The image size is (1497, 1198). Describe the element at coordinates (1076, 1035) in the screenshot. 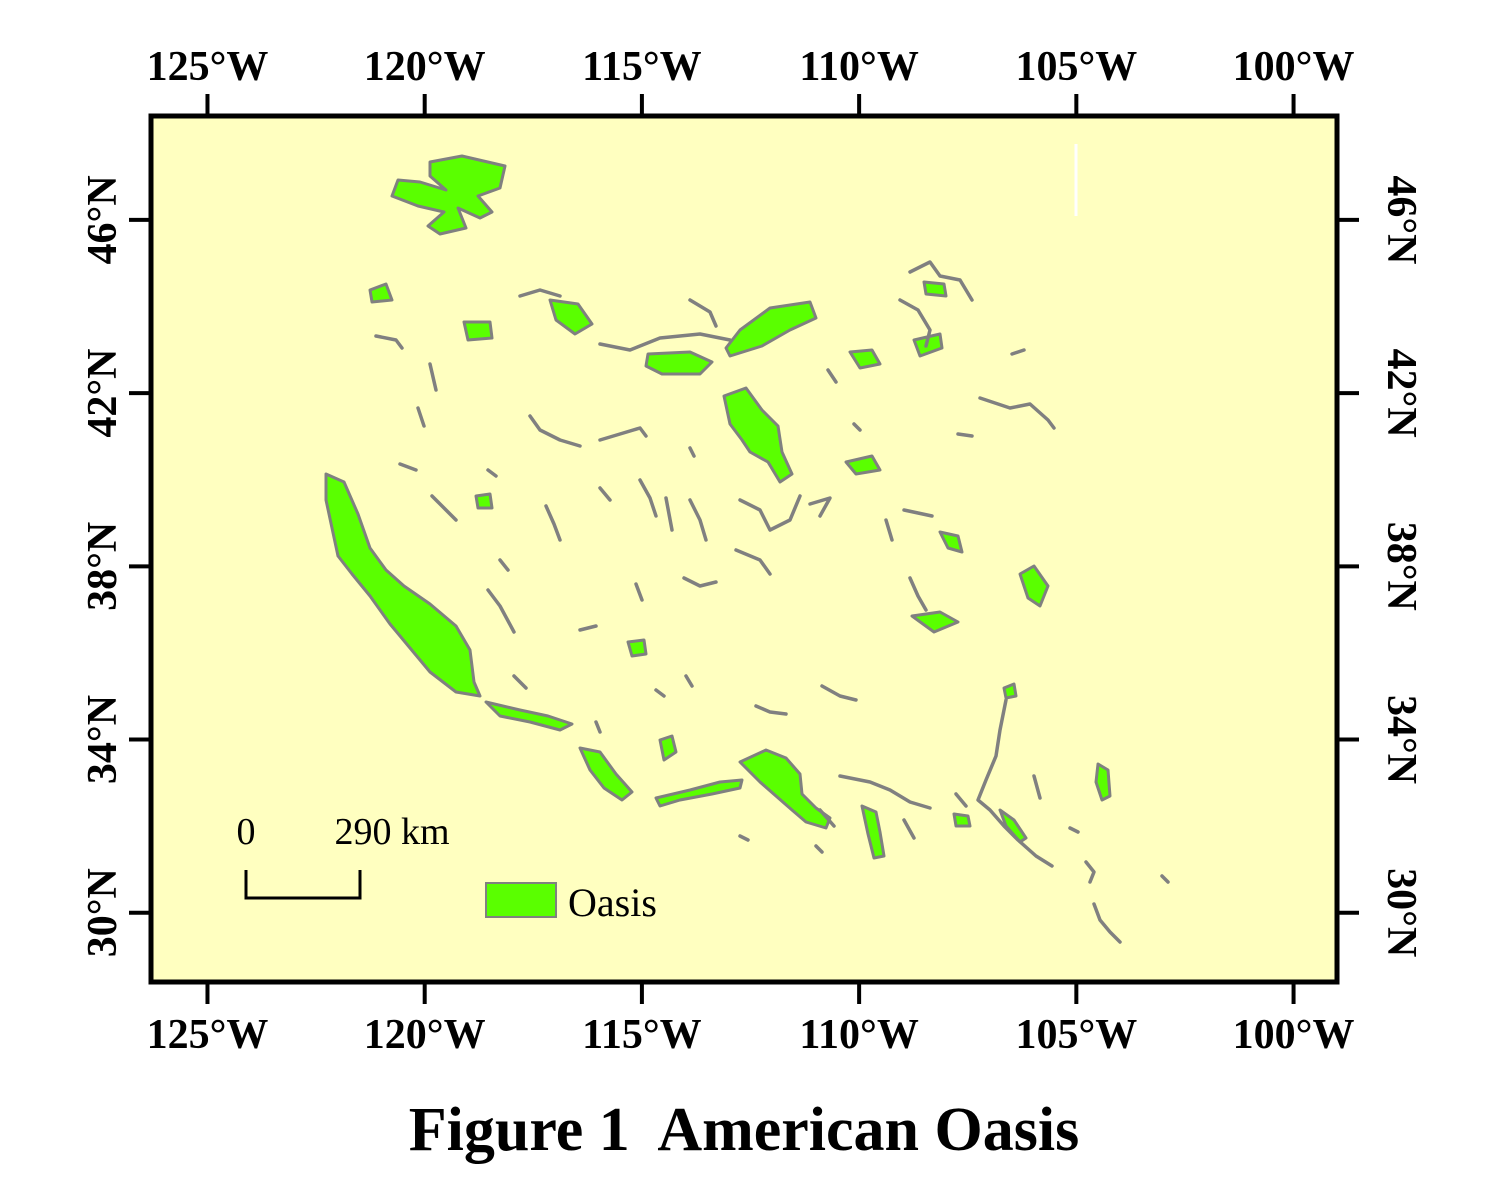

I see `lon-label-bottom-4: 105°W` at that location.